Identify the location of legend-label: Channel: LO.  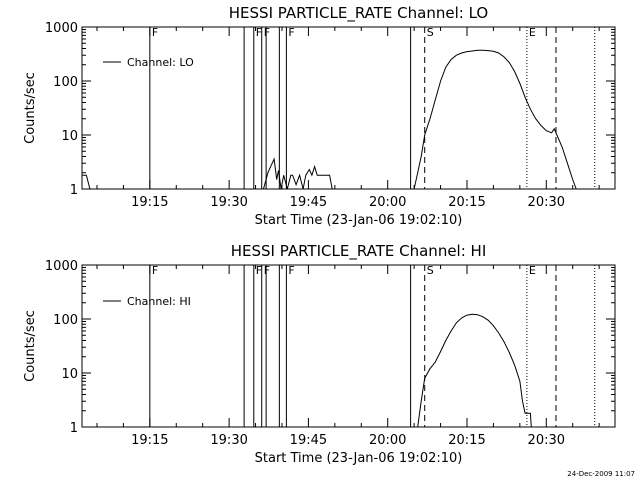
(160, 62).